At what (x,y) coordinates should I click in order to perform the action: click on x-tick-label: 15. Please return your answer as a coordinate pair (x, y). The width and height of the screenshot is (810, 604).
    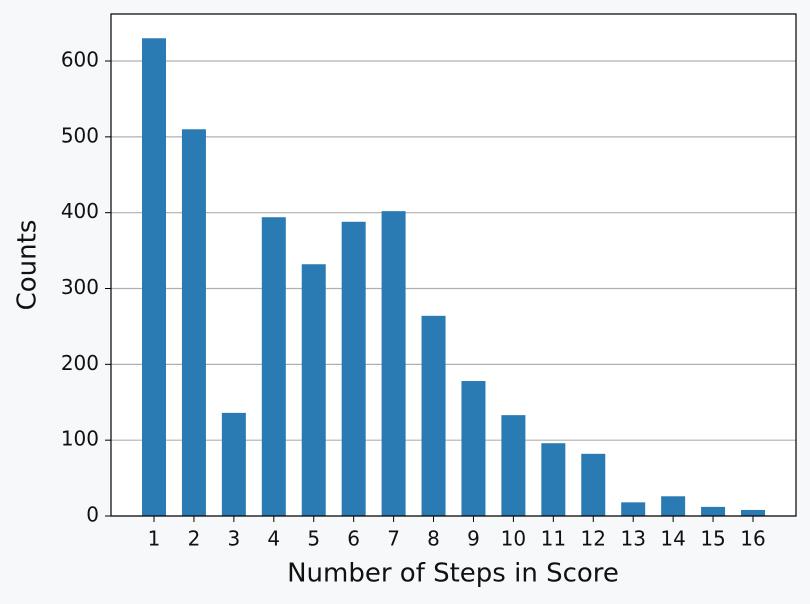
    Looking at the image, I should click on (712, 539).